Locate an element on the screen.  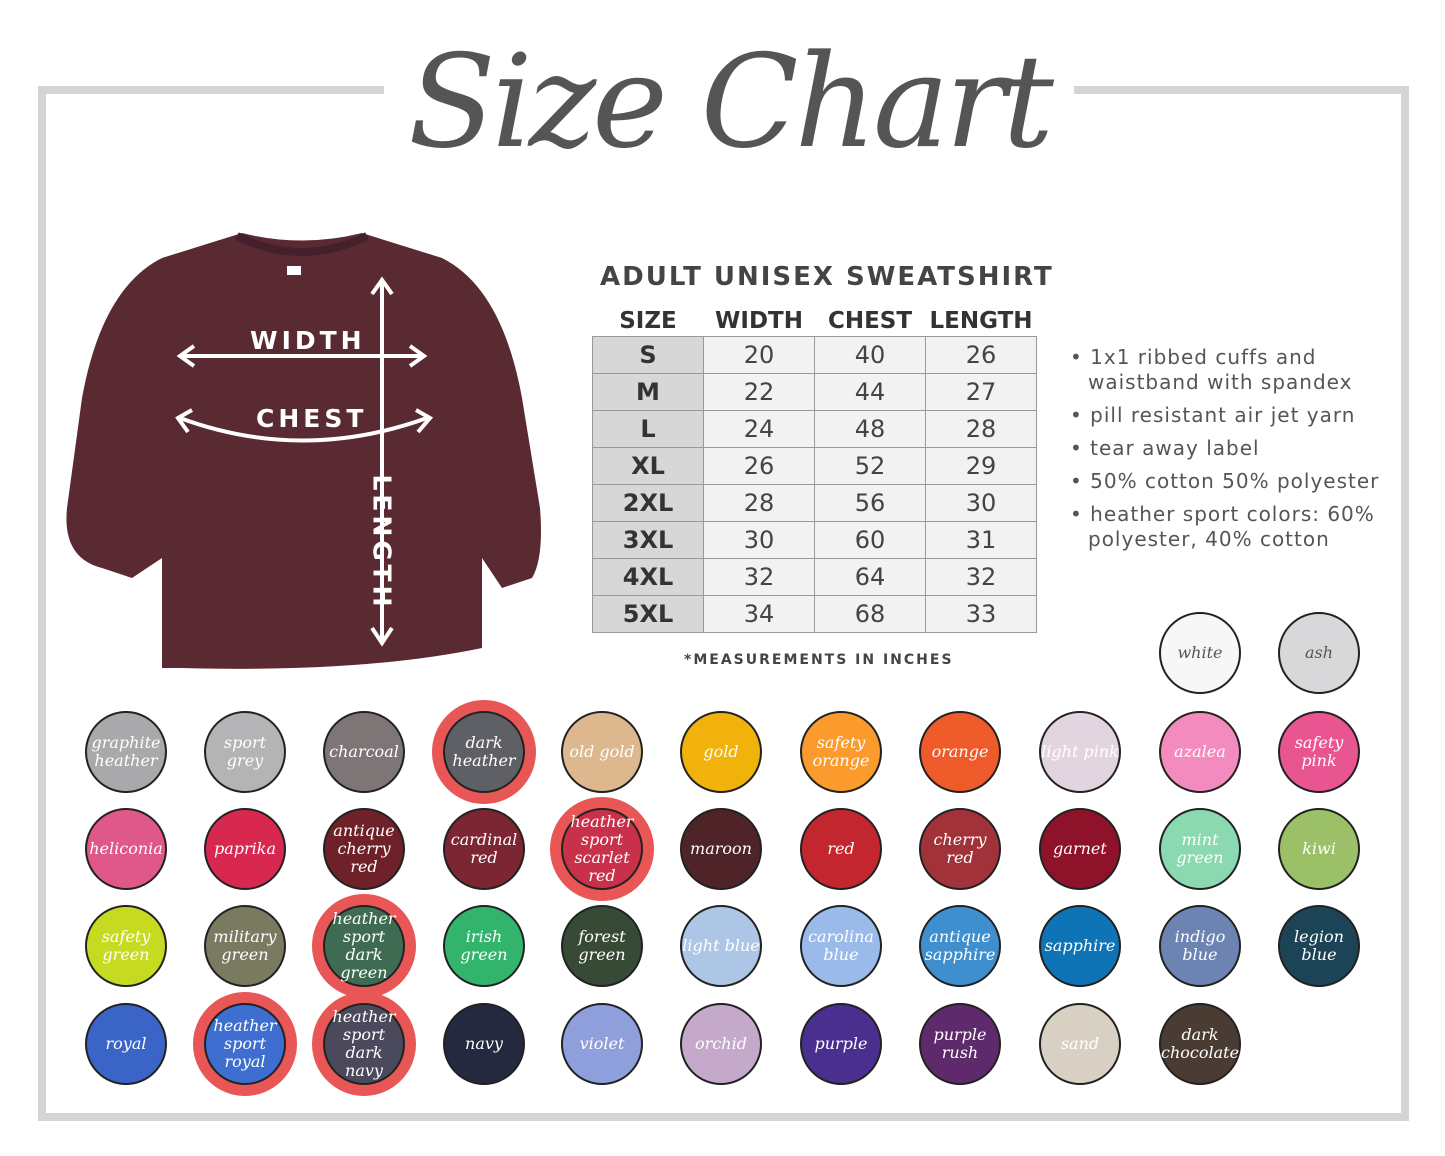
color-swatch-purple-rush: purple rush is located at coordinates (960, 1044).